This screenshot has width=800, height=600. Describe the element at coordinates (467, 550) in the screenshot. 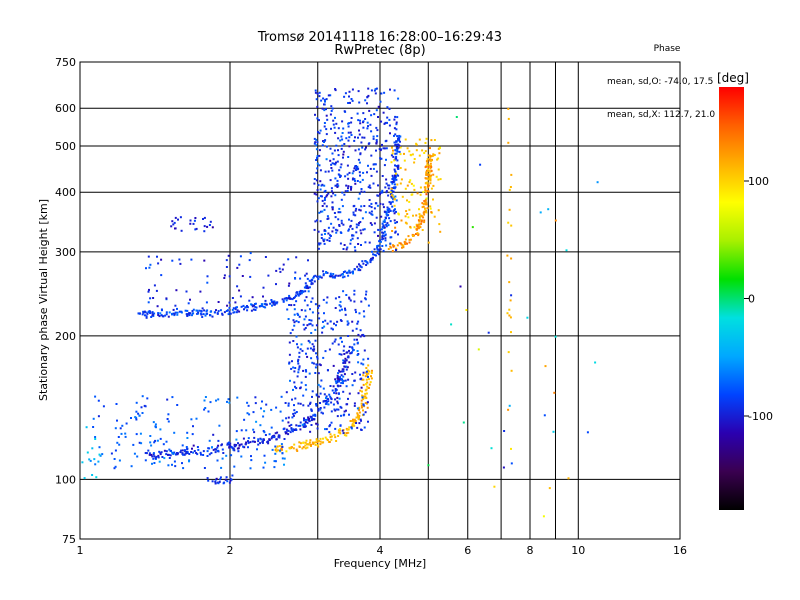

I see `x-tick-label: 6` at that location.